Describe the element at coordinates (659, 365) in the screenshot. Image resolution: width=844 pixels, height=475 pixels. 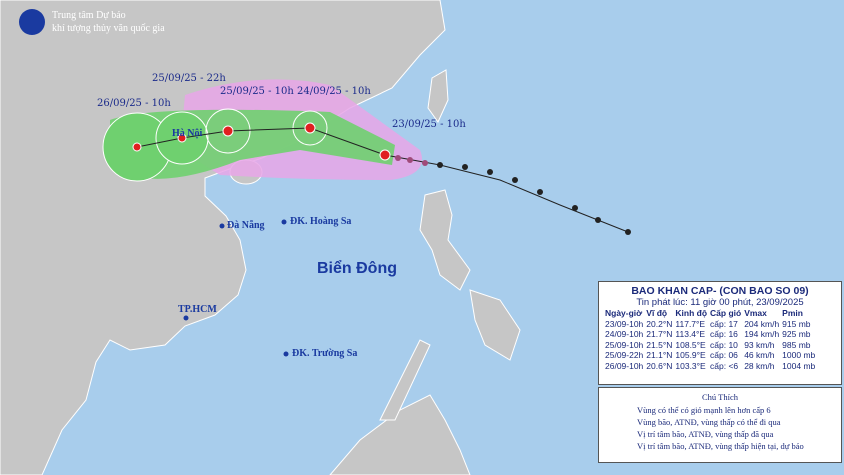
I see `table-cell: 20.6°N` at that location.